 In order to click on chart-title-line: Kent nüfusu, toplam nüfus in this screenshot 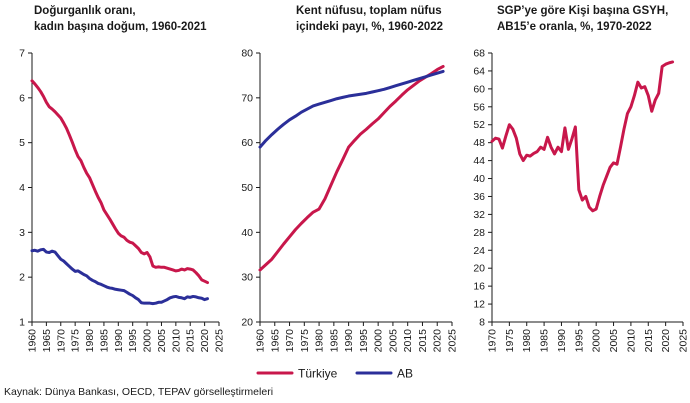, I will do `click(369, 11)`.